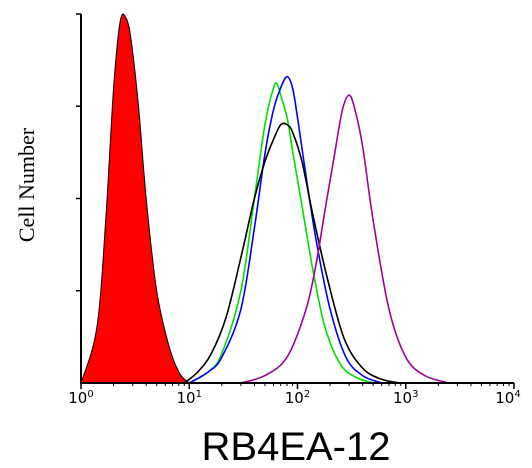 The height and width of the screenshot is (468, 532). Describe the element at coordinates (415, 394) in the screenshot. I see `x-tick-label-exponent: 3` at that location.